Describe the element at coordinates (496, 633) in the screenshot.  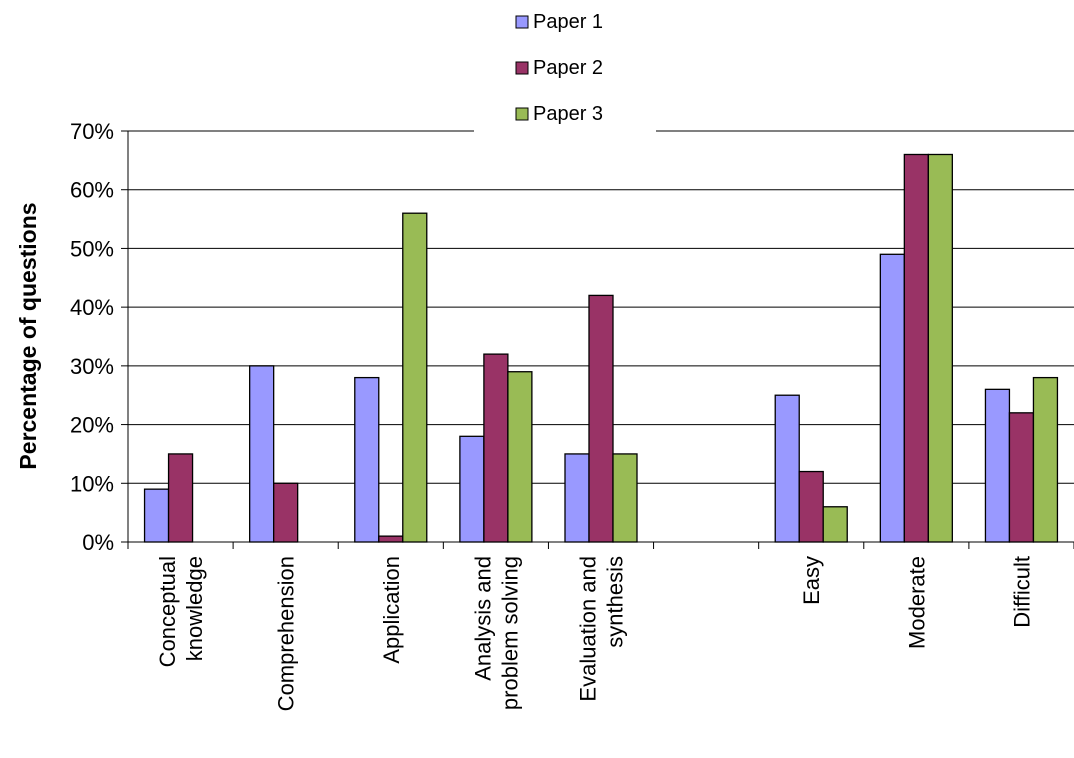
I see `x-category-label: Analysis and problem solving` at that location.